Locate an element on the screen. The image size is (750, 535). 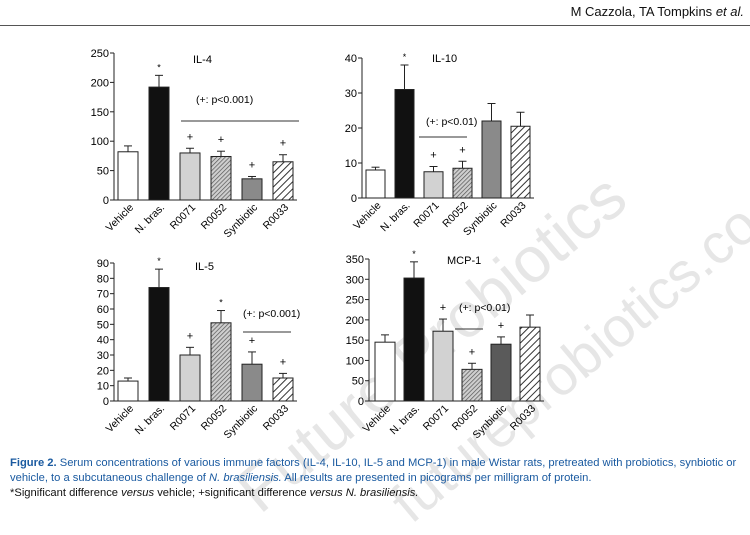
header-etal: et al. is located at coordinates (729, 11).